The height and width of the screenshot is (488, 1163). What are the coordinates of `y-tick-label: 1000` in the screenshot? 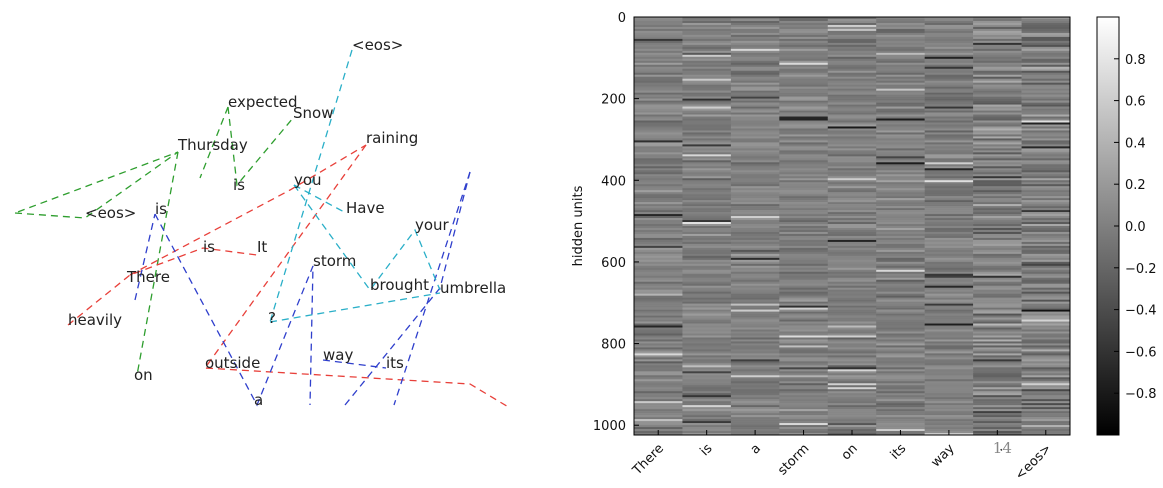 It's located at (609, 426).